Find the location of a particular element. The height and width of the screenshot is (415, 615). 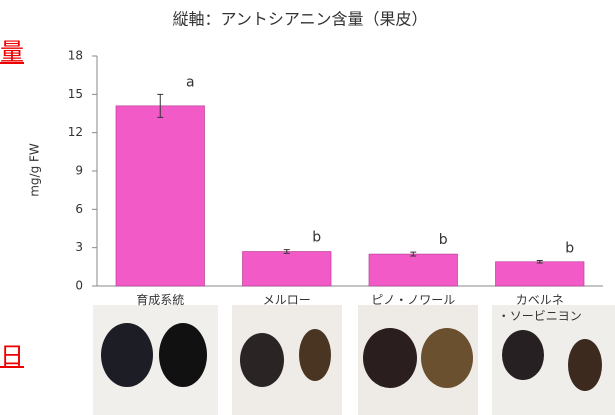

chart-title: 縦軸：アントシアニン含量（果皮） is located at coordinates (299, 19).